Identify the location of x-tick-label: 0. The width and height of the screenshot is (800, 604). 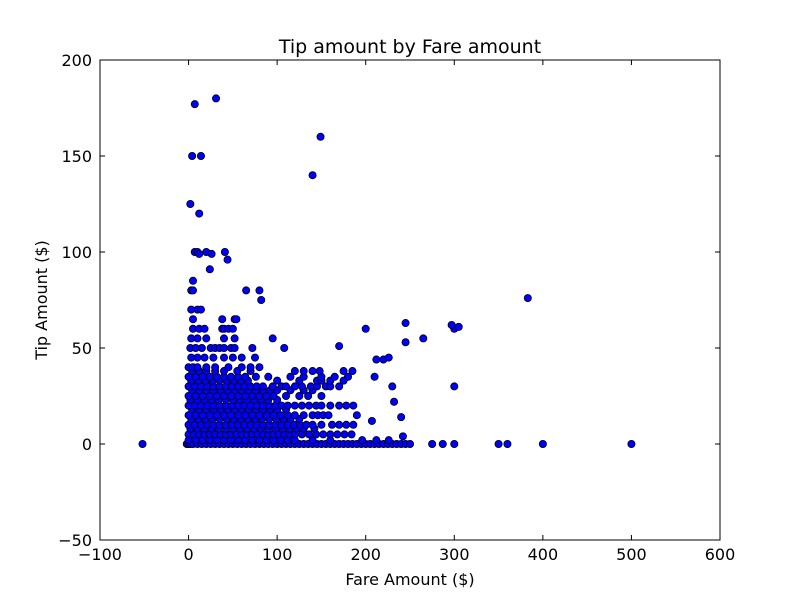
(188, 554).